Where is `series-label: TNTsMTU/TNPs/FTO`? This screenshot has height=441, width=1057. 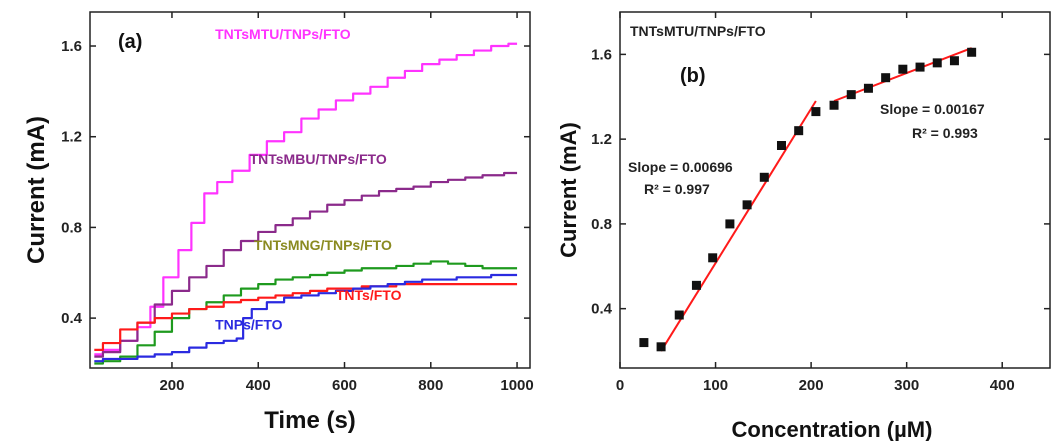 series-label: TNTsMTU/TNPs/FTO is located at coordinates (283, 34).